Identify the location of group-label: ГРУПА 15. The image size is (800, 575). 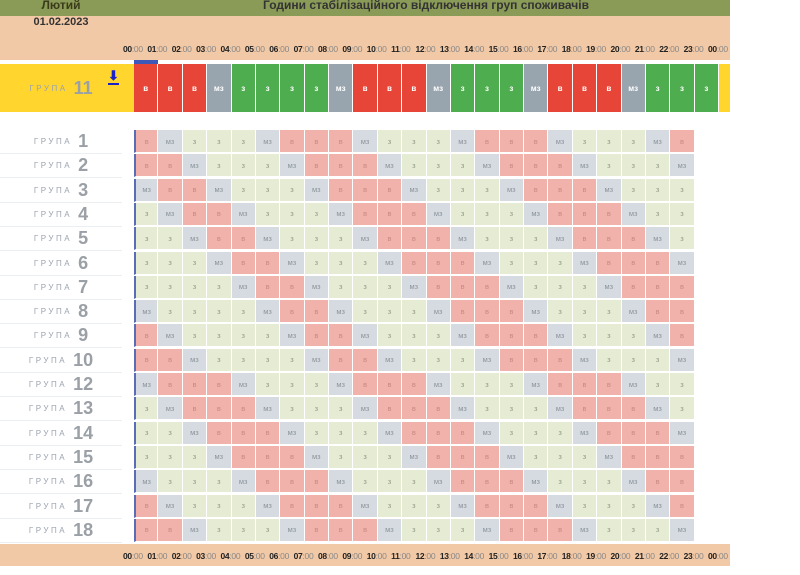
(61, 458).